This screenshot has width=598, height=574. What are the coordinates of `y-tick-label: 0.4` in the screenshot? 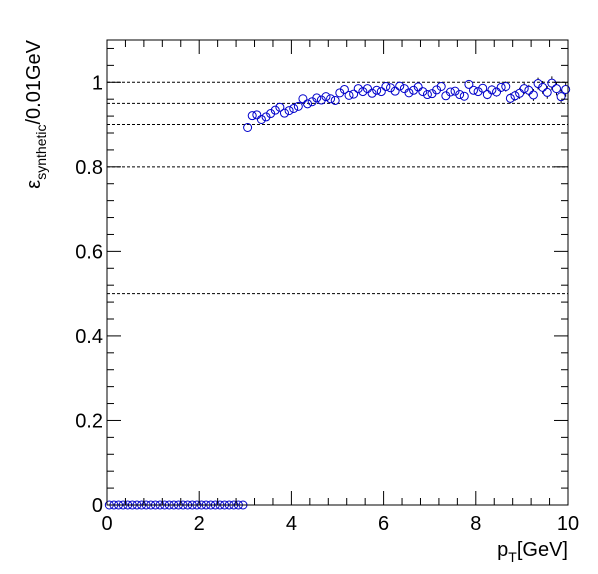 It's located at (89, 337).